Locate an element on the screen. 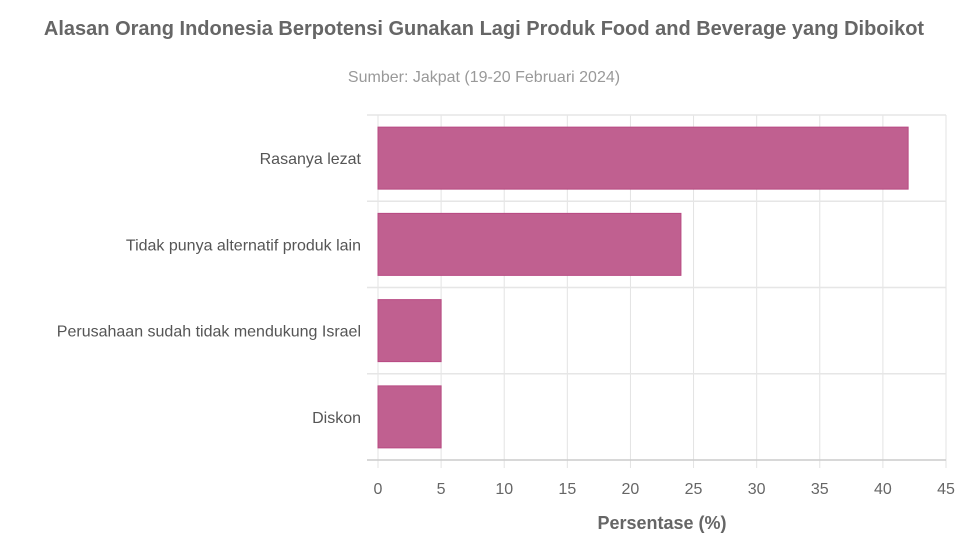  x-tick-label: 0 is located at coordinates (378, 489).